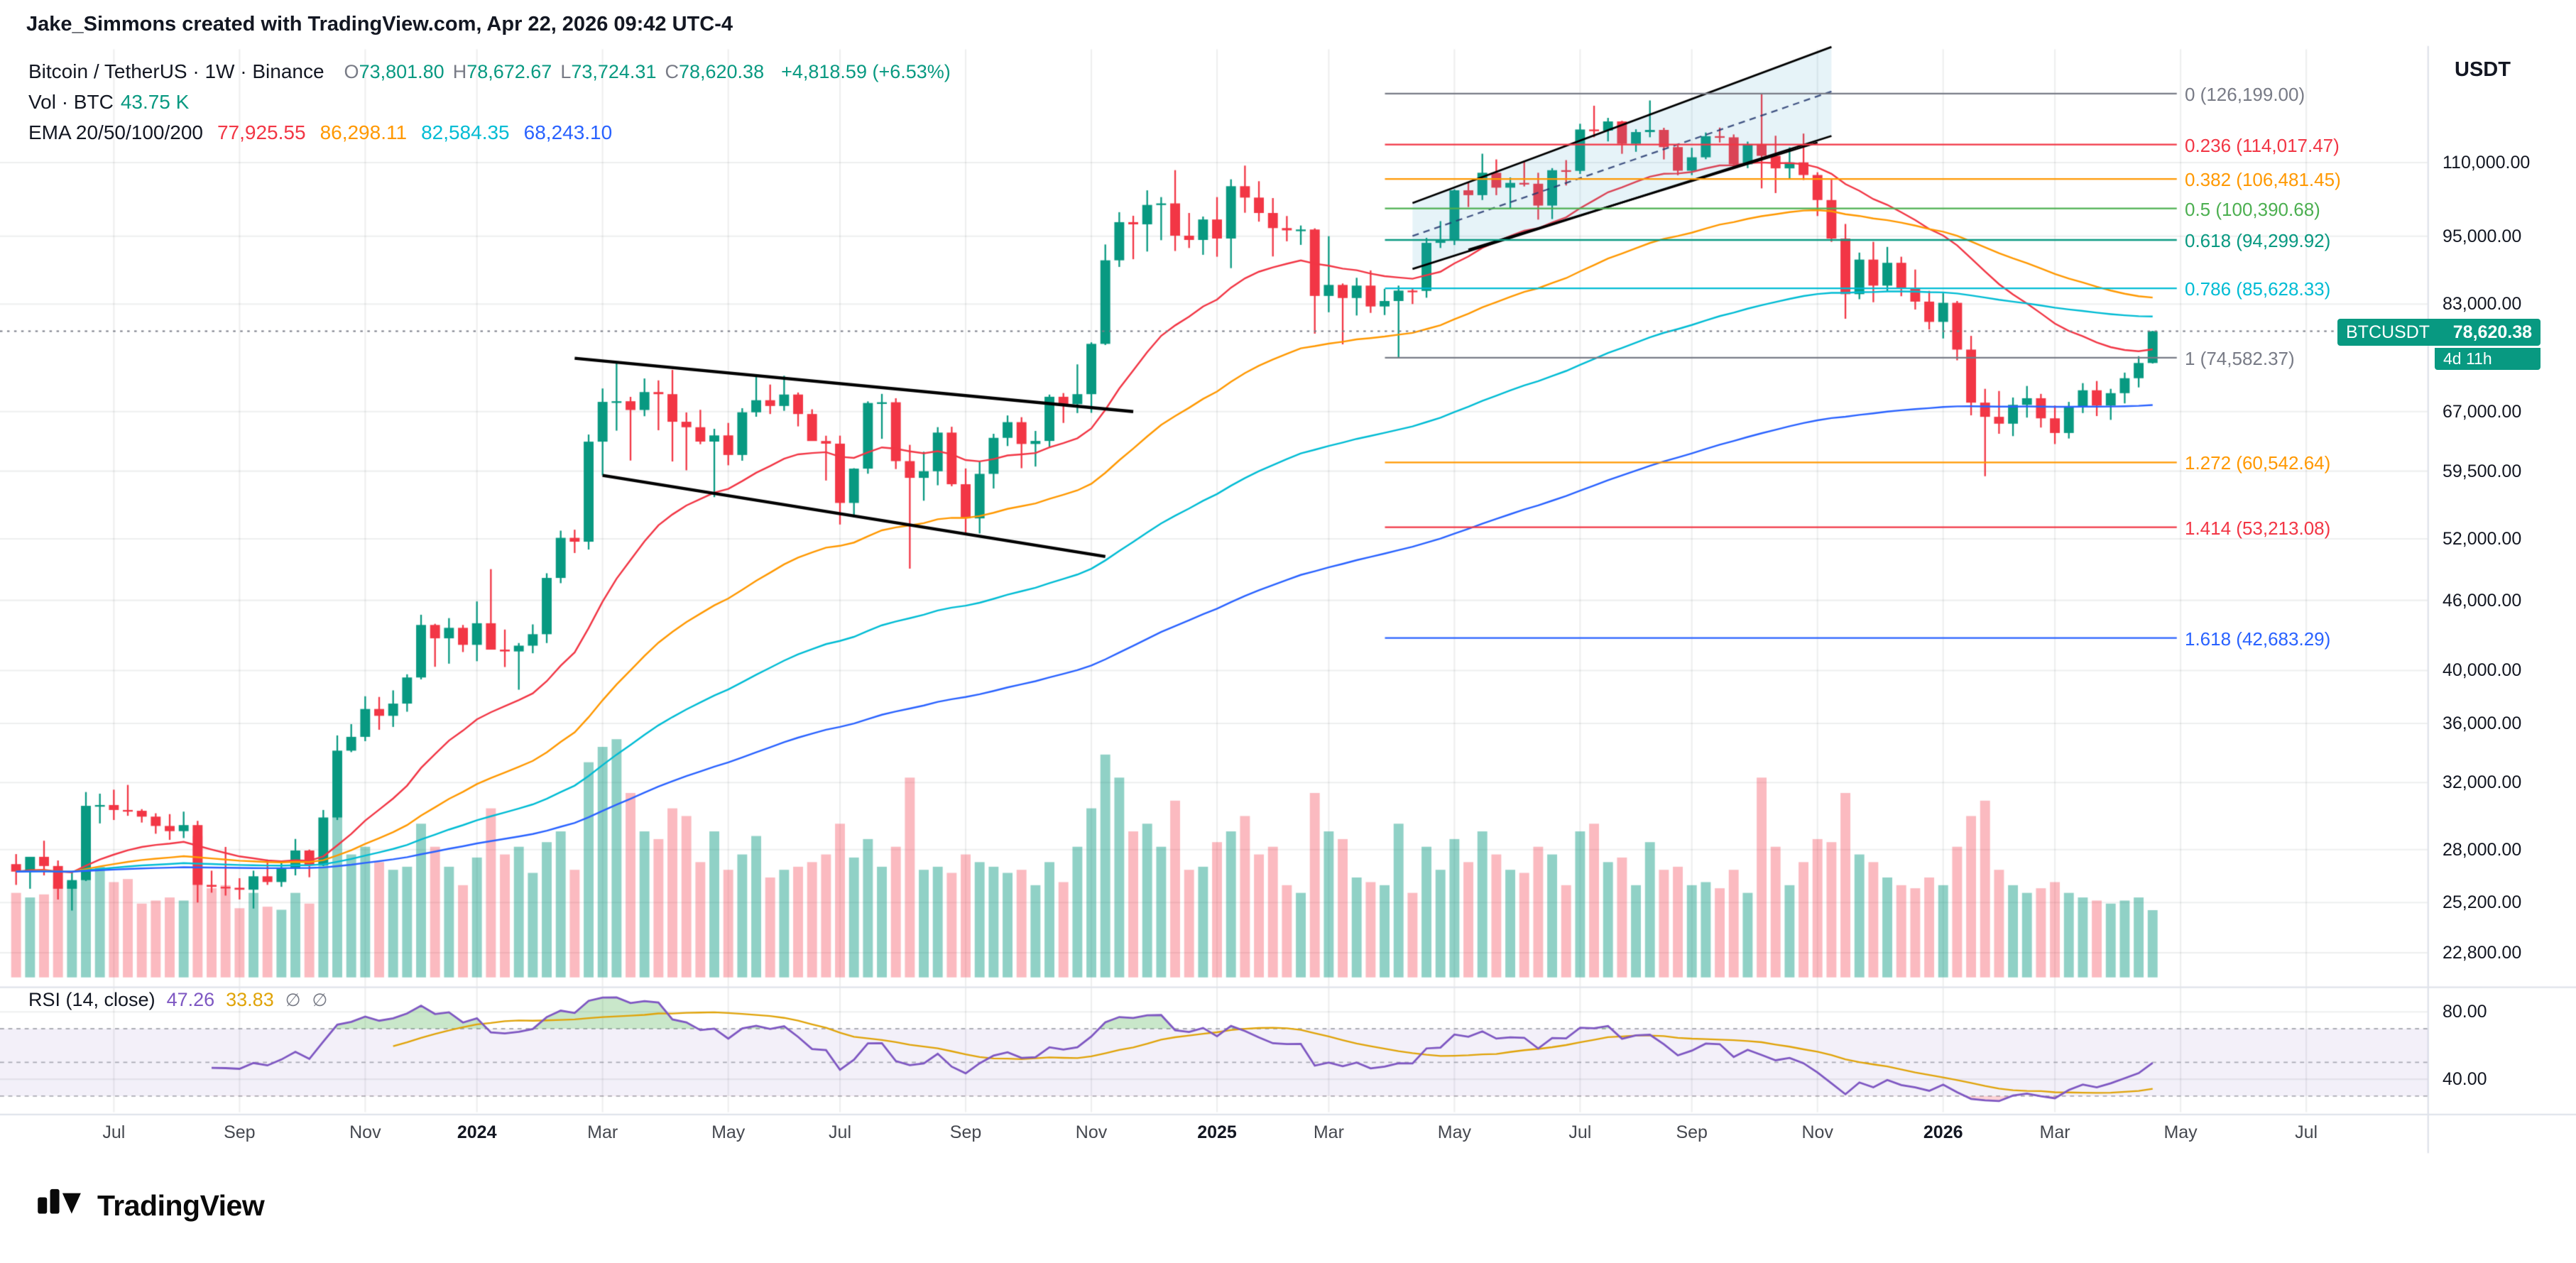  I want to click on fib-level-label: 1.414 (53,213.08), so click(2258, 528).